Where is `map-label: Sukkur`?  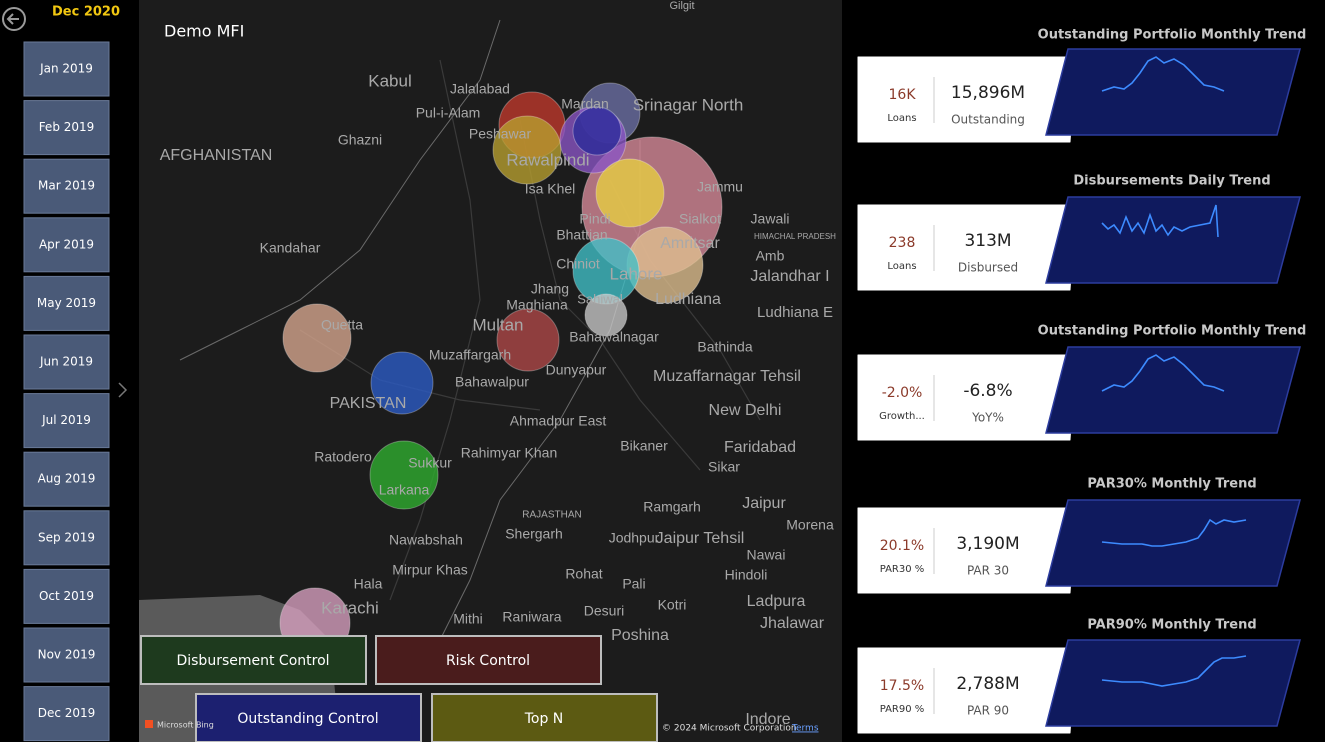 map-label: Sukkur is located at coordinates (430, 463).